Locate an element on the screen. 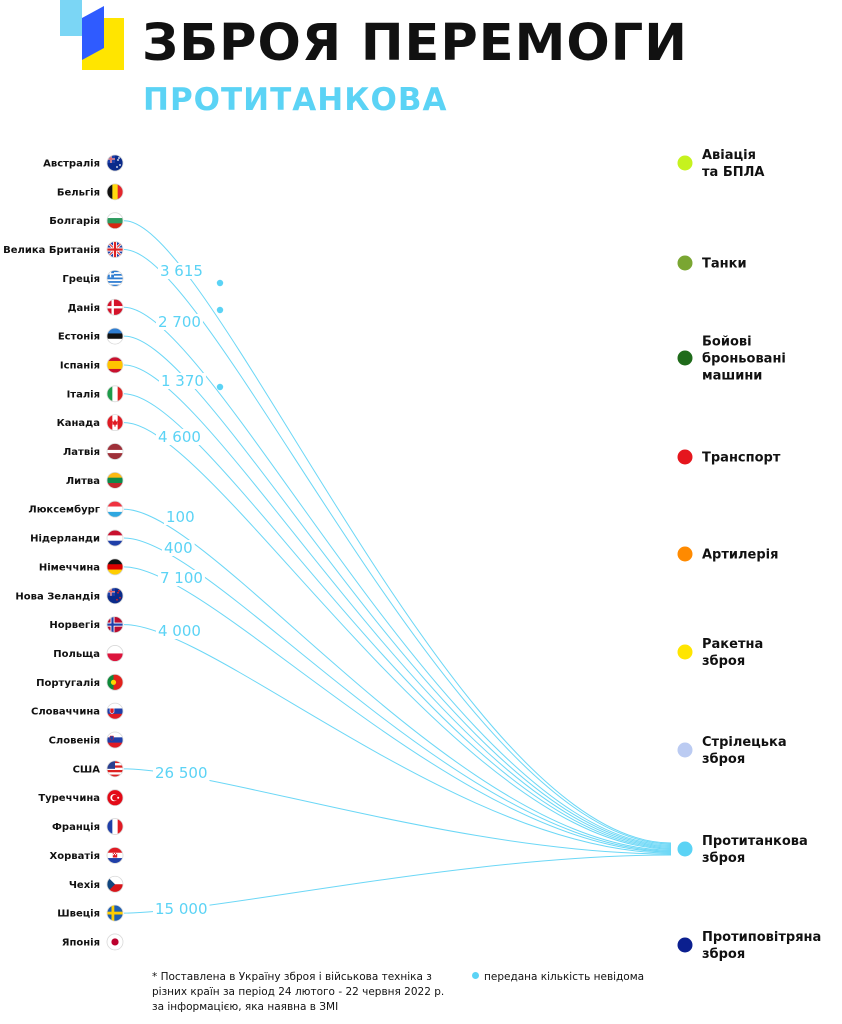 The height and width of the screenshot is (1024, 842). country-label: Бельгія is located at coordinates (78, 192).